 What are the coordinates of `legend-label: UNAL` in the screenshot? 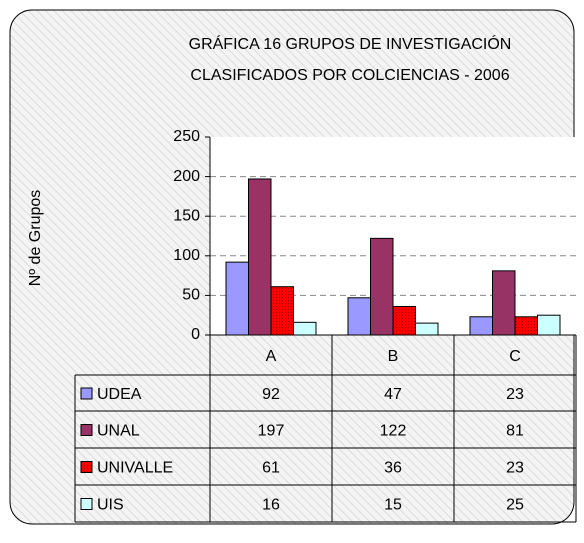 It's located at (118, 431).